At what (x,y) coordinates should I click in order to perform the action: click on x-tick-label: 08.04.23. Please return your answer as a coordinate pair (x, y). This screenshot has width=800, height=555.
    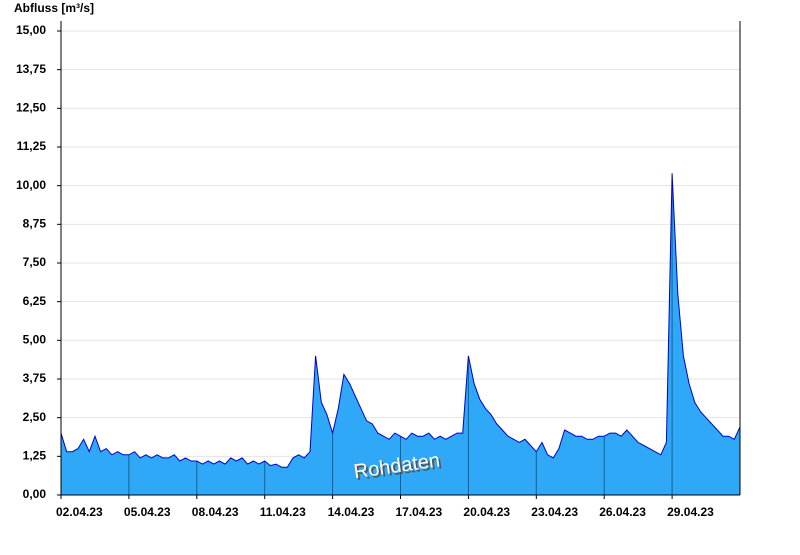
    Looking at the image, I should click on (215, 512).